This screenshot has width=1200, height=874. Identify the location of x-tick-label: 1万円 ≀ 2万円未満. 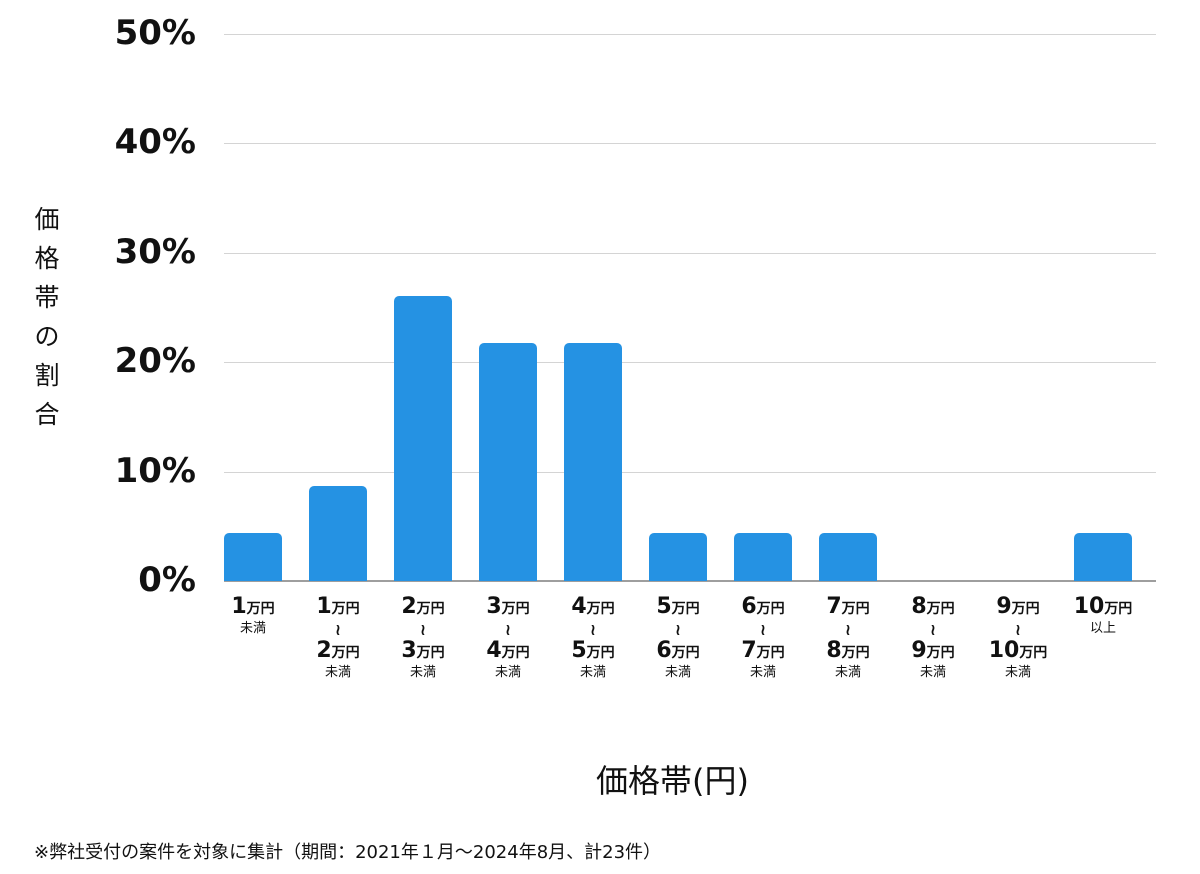
(338, 637).